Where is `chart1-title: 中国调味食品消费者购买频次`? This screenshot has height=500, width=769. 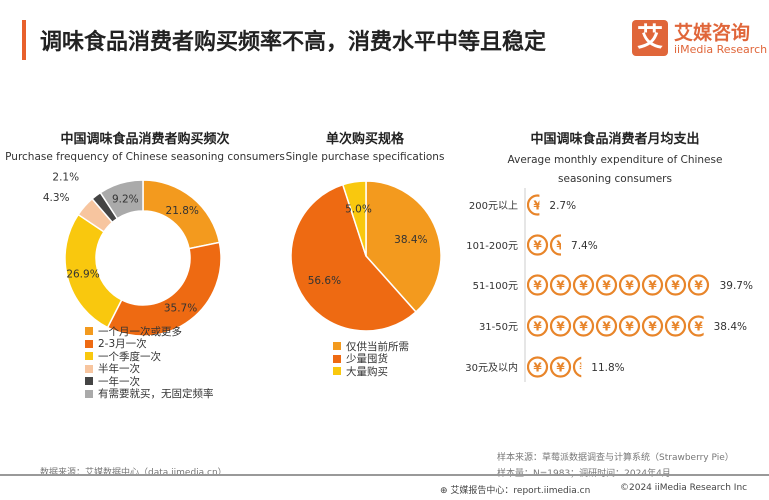
chart1-title: 中国调味食品消费者购买频次 is located at coordinates (145, 139).